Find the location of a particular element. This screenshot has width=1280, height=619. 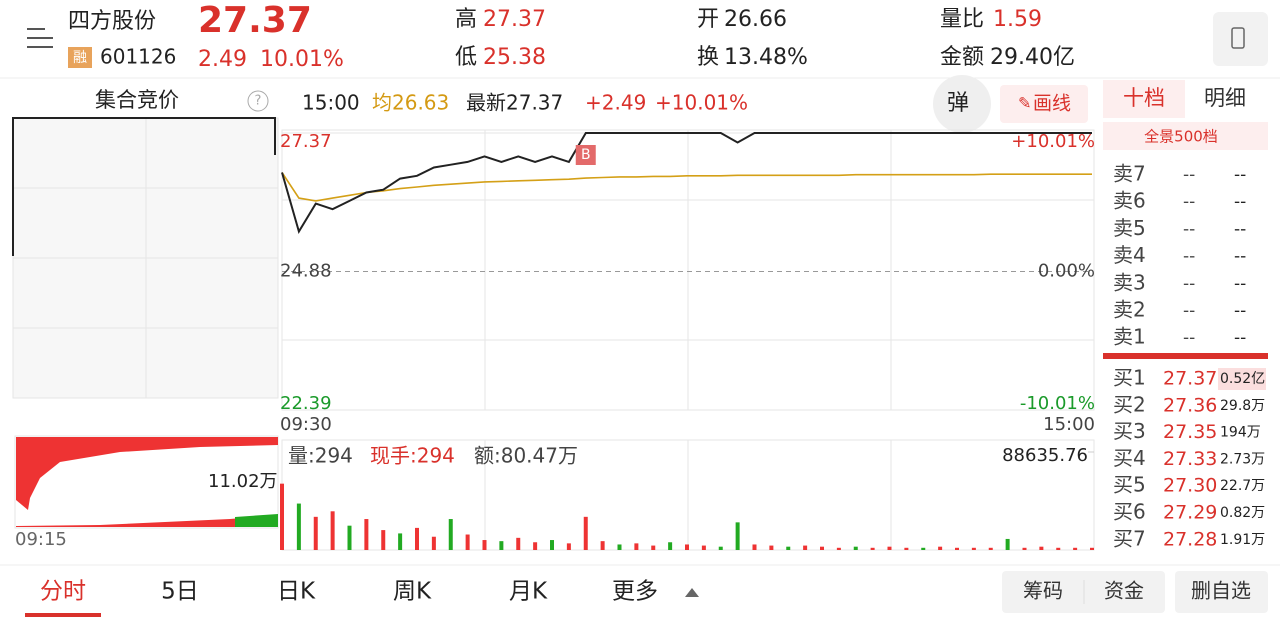

turnover: 13.48% is located at coordinates (766, 57).